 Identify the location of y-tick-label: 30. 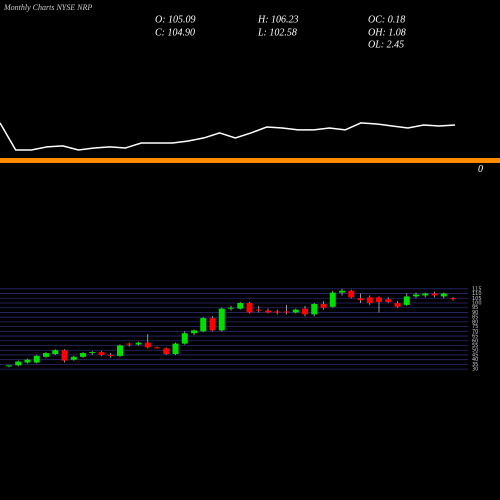
(475, 370).